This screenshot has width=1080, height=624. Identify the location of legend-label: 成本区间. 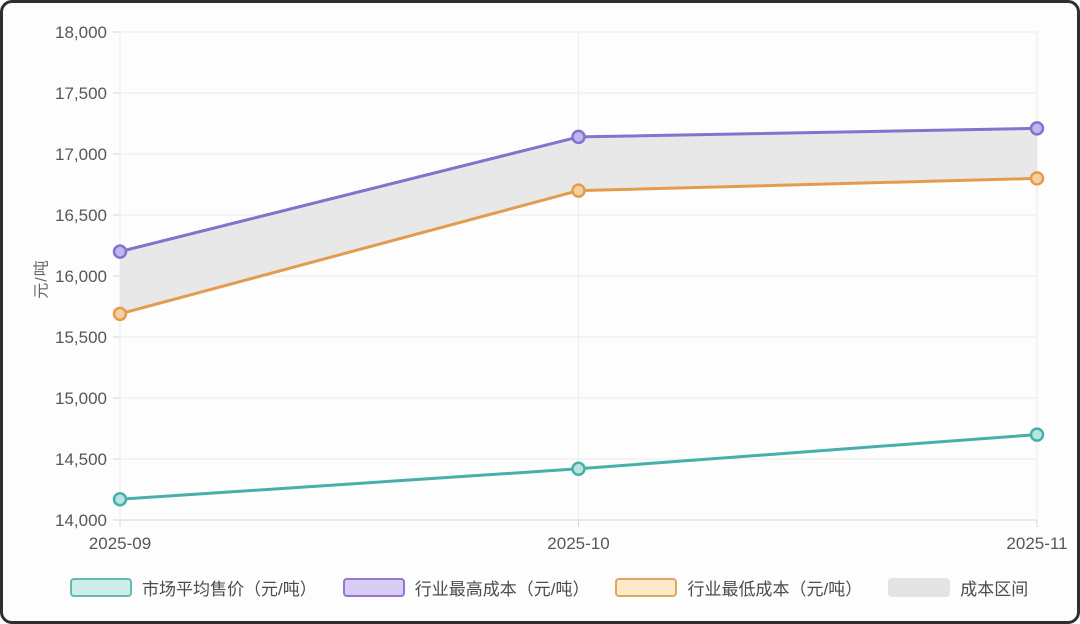
(994, 589).